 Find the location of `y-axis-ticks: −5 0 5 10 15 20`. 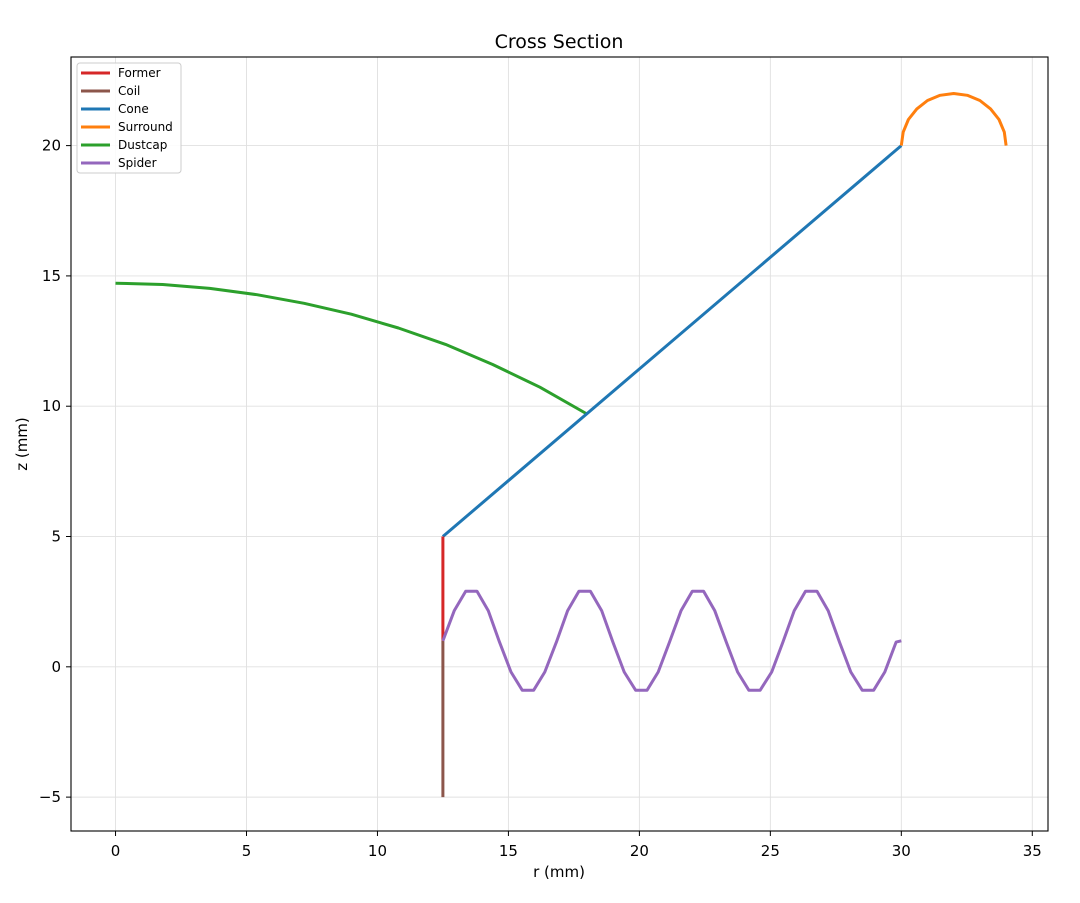

y-axis-ticks: −5 0 5 10 15 20 is located at coordinates (55, 471).